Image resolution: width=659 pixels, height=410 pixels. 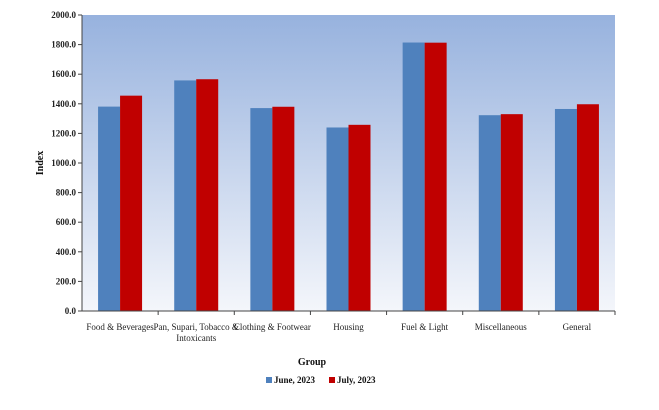 What do you see at coordinates (63, 74) in the screenshot?
I see `y-tick-label: 1600.0` at bounding box center [63, 74].